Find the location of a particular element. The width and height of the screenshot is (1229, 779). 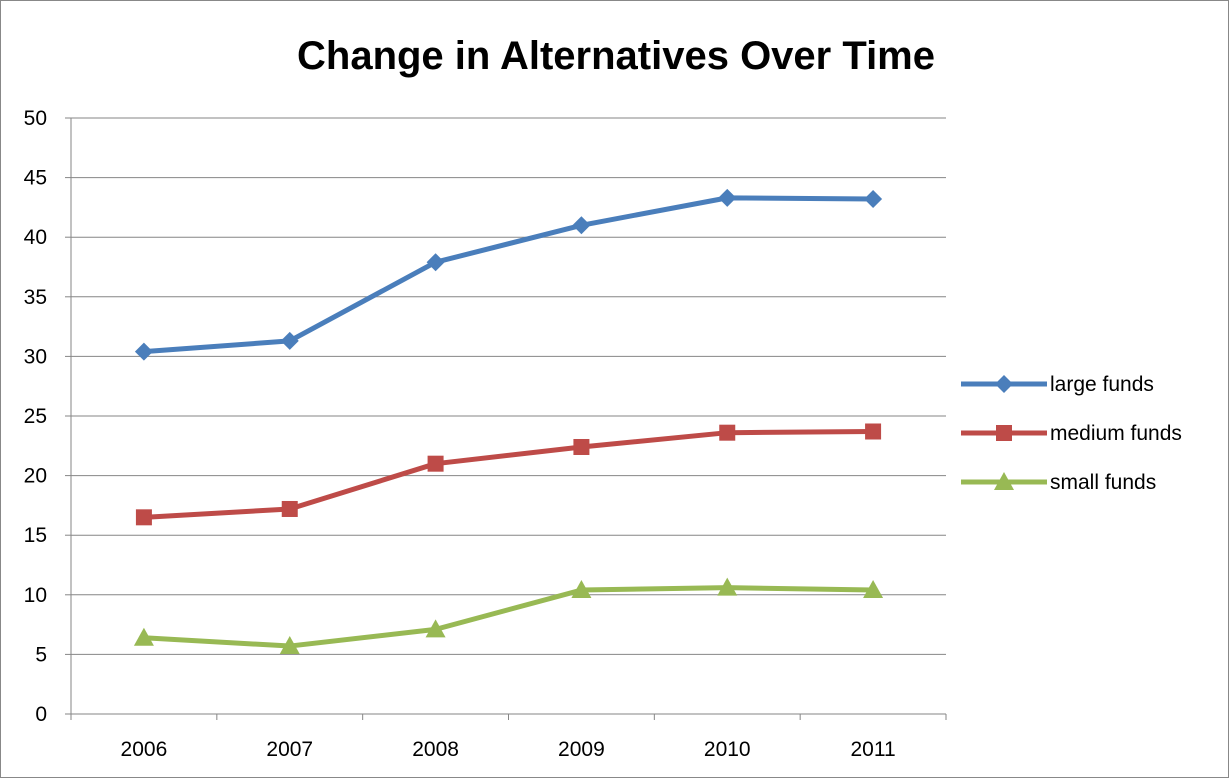

y-tick-label: 15 is located at coordinates (35, 535).